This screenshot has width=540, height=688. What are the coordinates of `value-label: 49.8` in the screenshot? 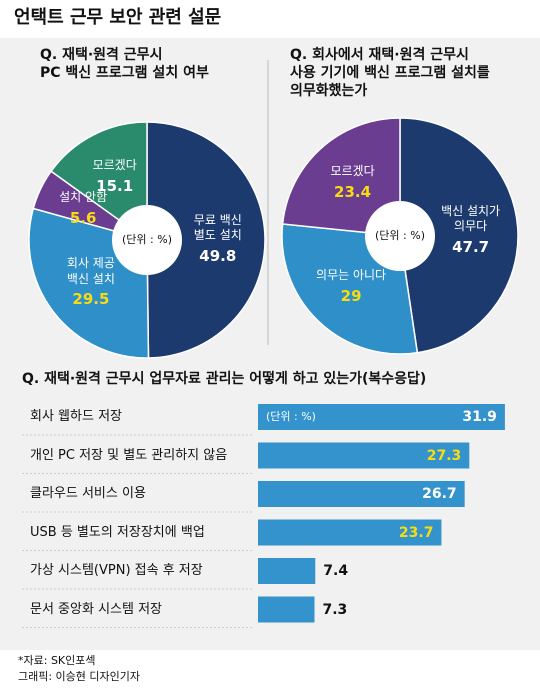 It's located at (218, 255).